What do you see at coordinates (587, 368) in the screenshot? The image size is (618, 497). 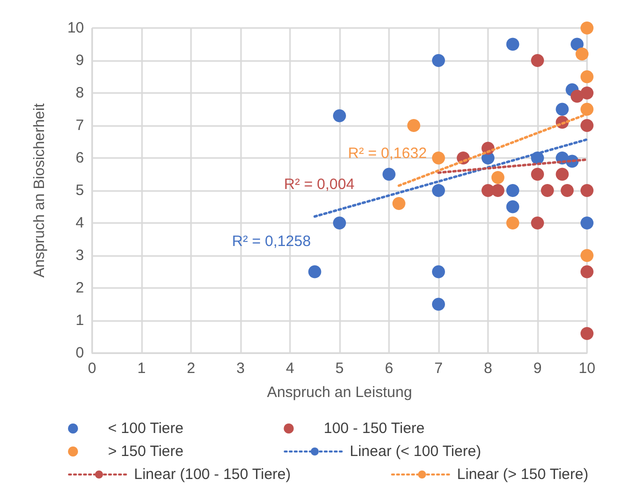 I see `x-tick-label: 10` at bounding box center [587, 368].